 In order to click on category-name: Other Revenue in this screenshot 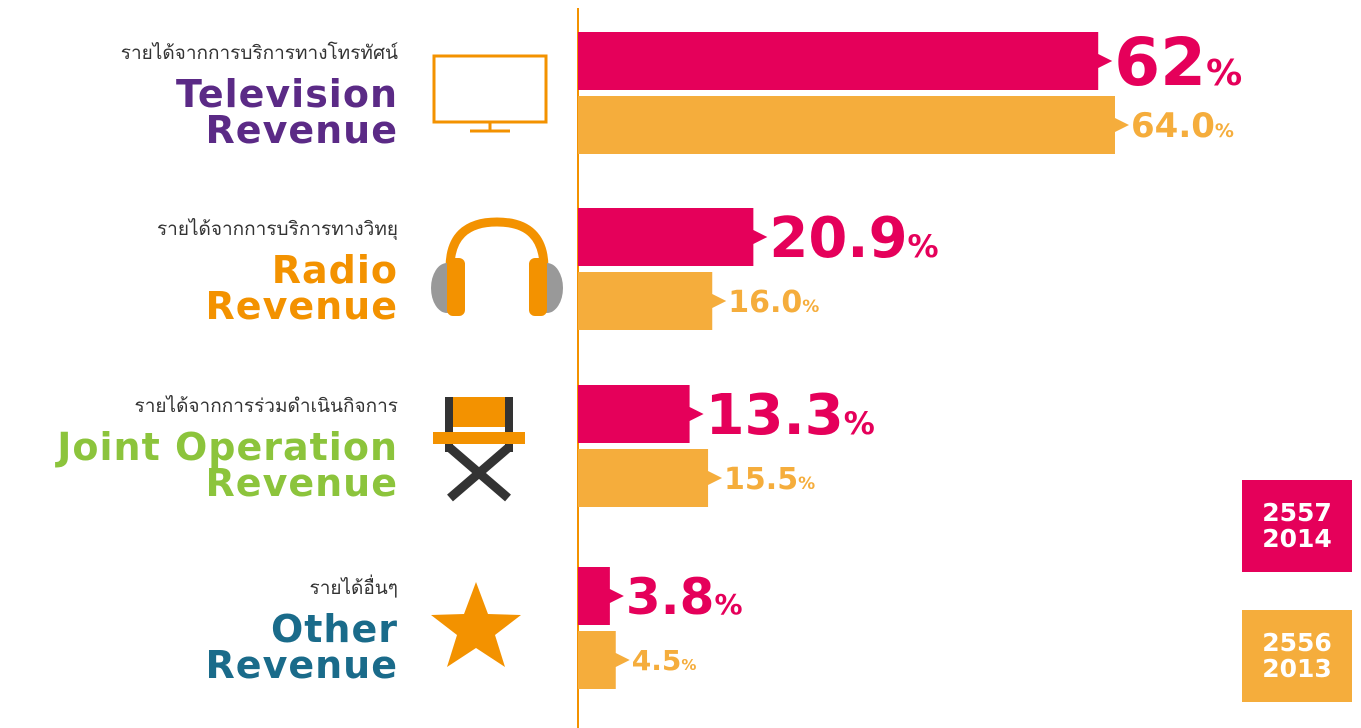, I will do `click(301, 647)`.